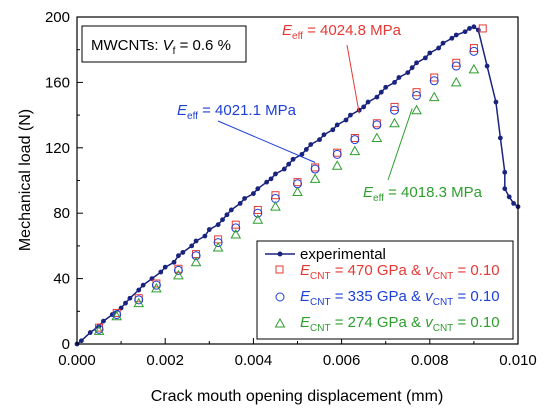 Image resolution: width=550 pixels, height=414 pixels. What do you see at coordinates (476, 322) in the screenshot?
I see `legend-274-end: = 0.10` at bounding box center [476, 322].